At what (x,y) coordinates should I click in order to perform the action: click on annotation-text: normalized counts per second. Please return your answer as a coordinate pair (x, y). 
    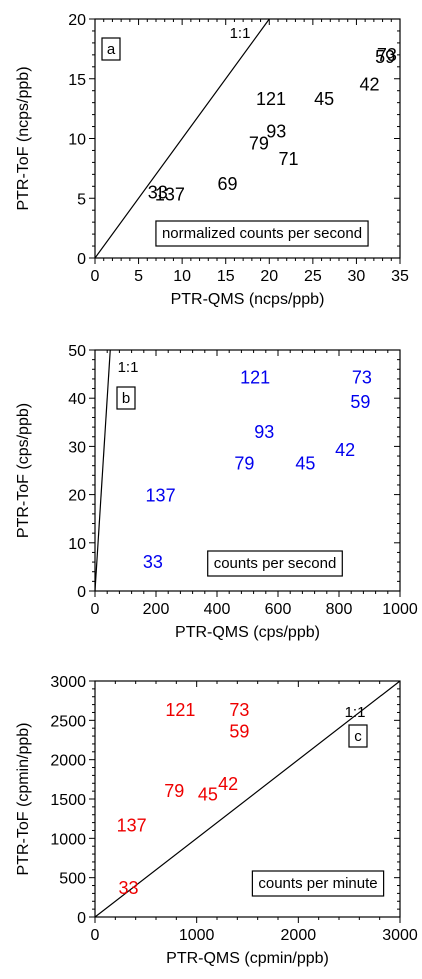
    Looking at the image, I should click on (262, 233).